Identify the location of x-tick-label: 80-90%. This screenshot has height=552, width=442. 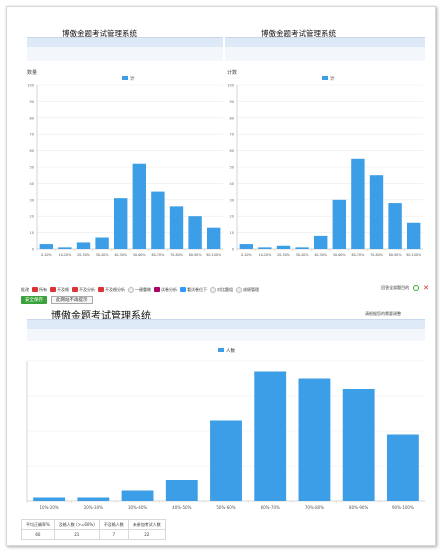
(395, 255).